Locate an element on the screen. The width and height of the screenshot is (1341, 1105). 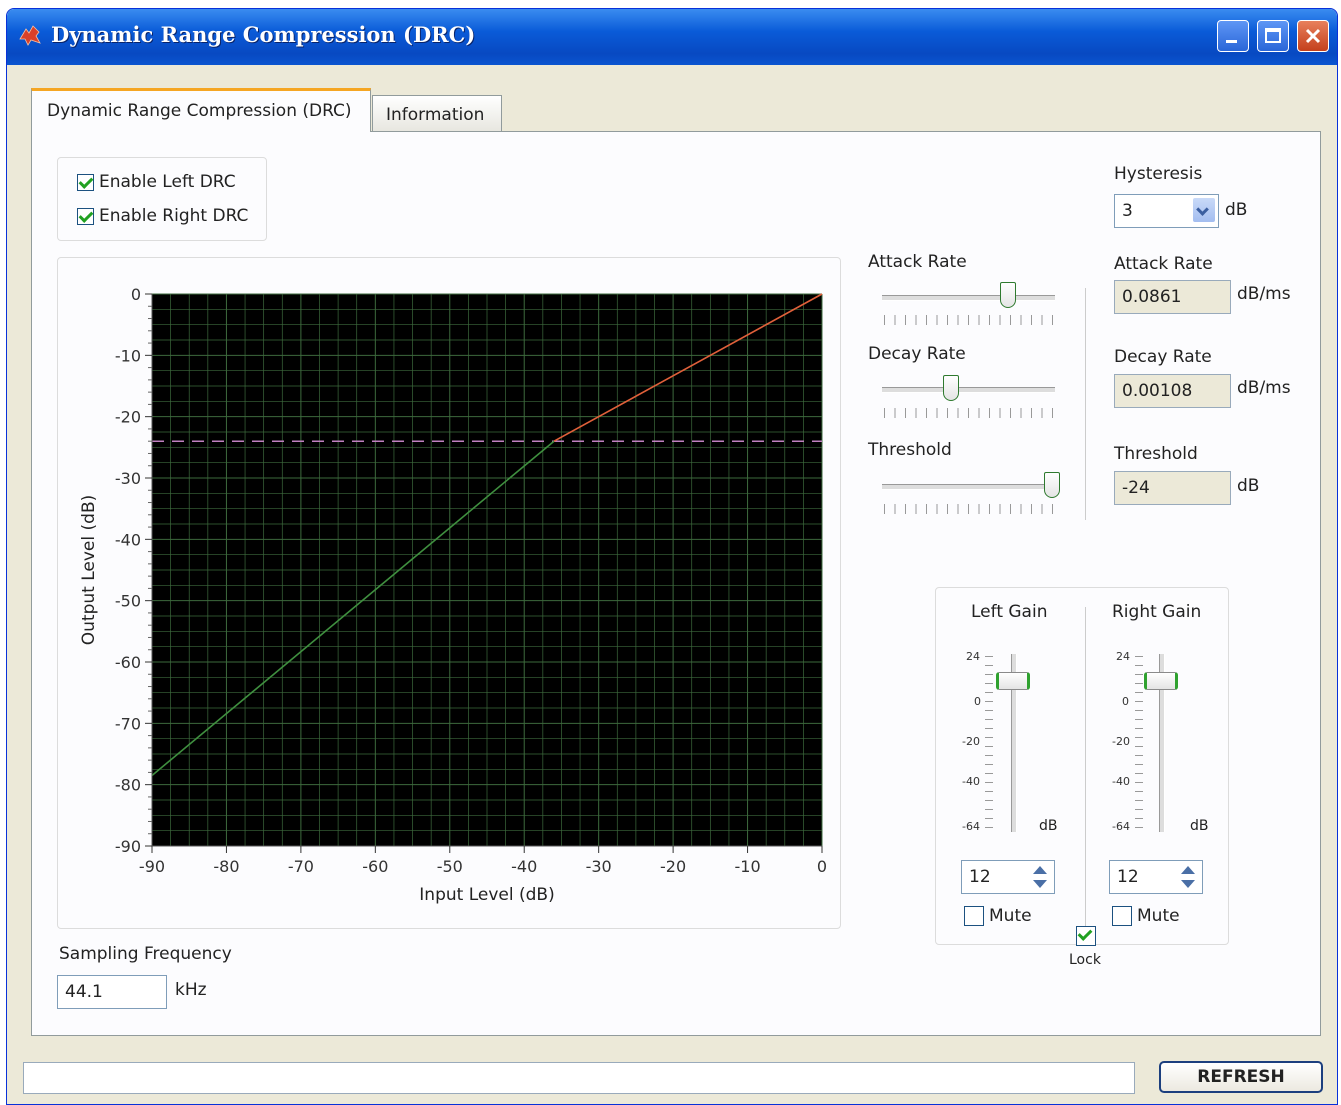
x-axis-label: Input Level (dB) is located at coordinates (486, 895).